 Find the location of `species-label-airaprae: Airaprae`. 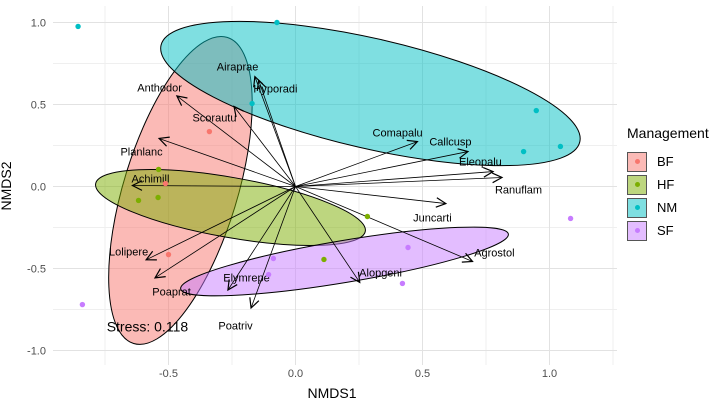

species-label-airaprae: Airaprae is located at coordinates (238, 67).